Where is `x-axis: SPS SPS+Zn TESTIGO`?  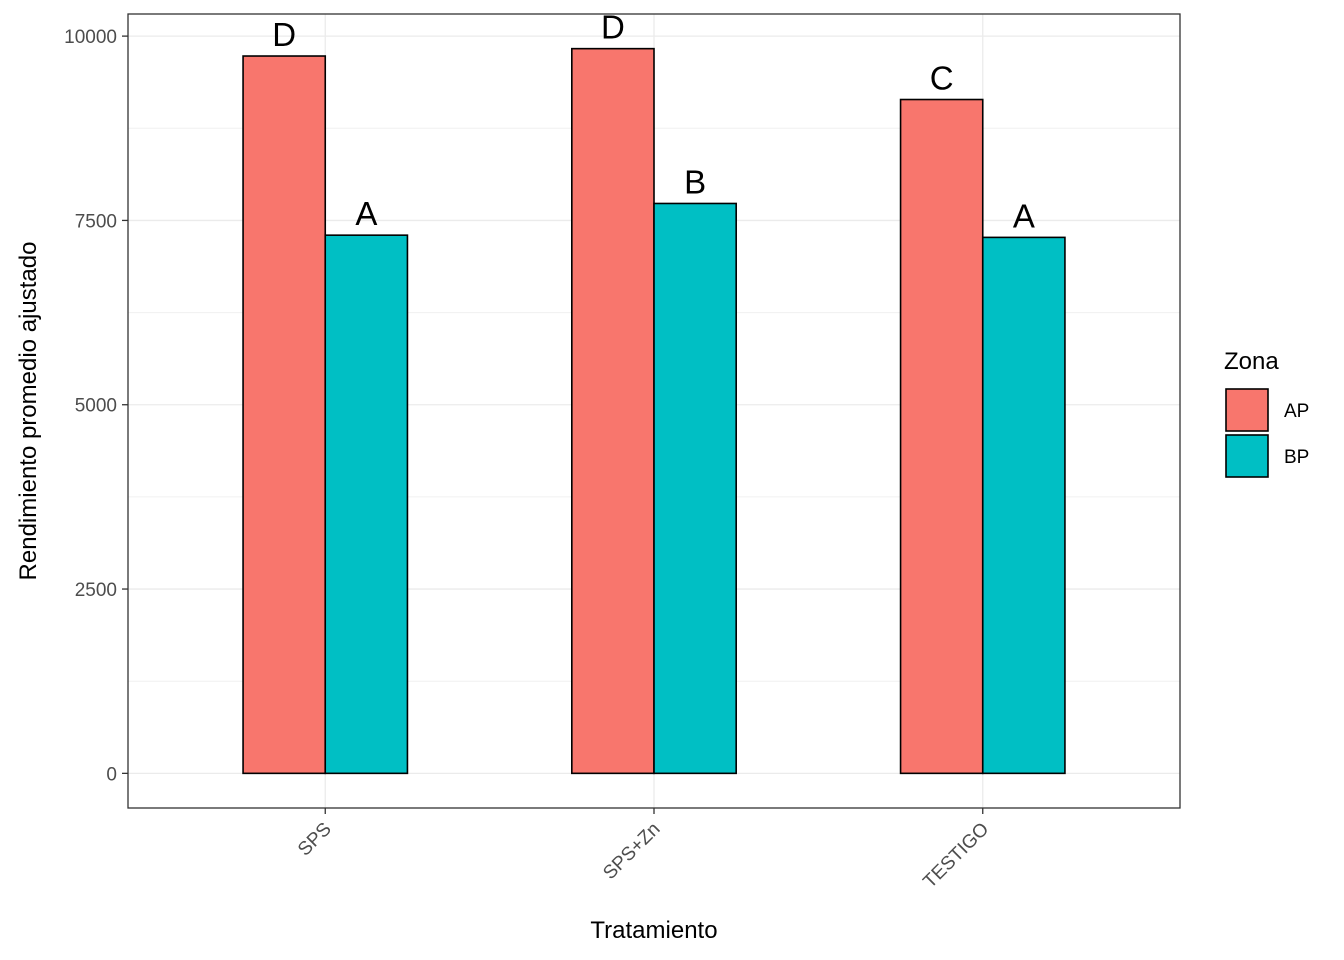
x-axis: SPS SPS+Zn TESTIGO is located at coordinates (643, 850).